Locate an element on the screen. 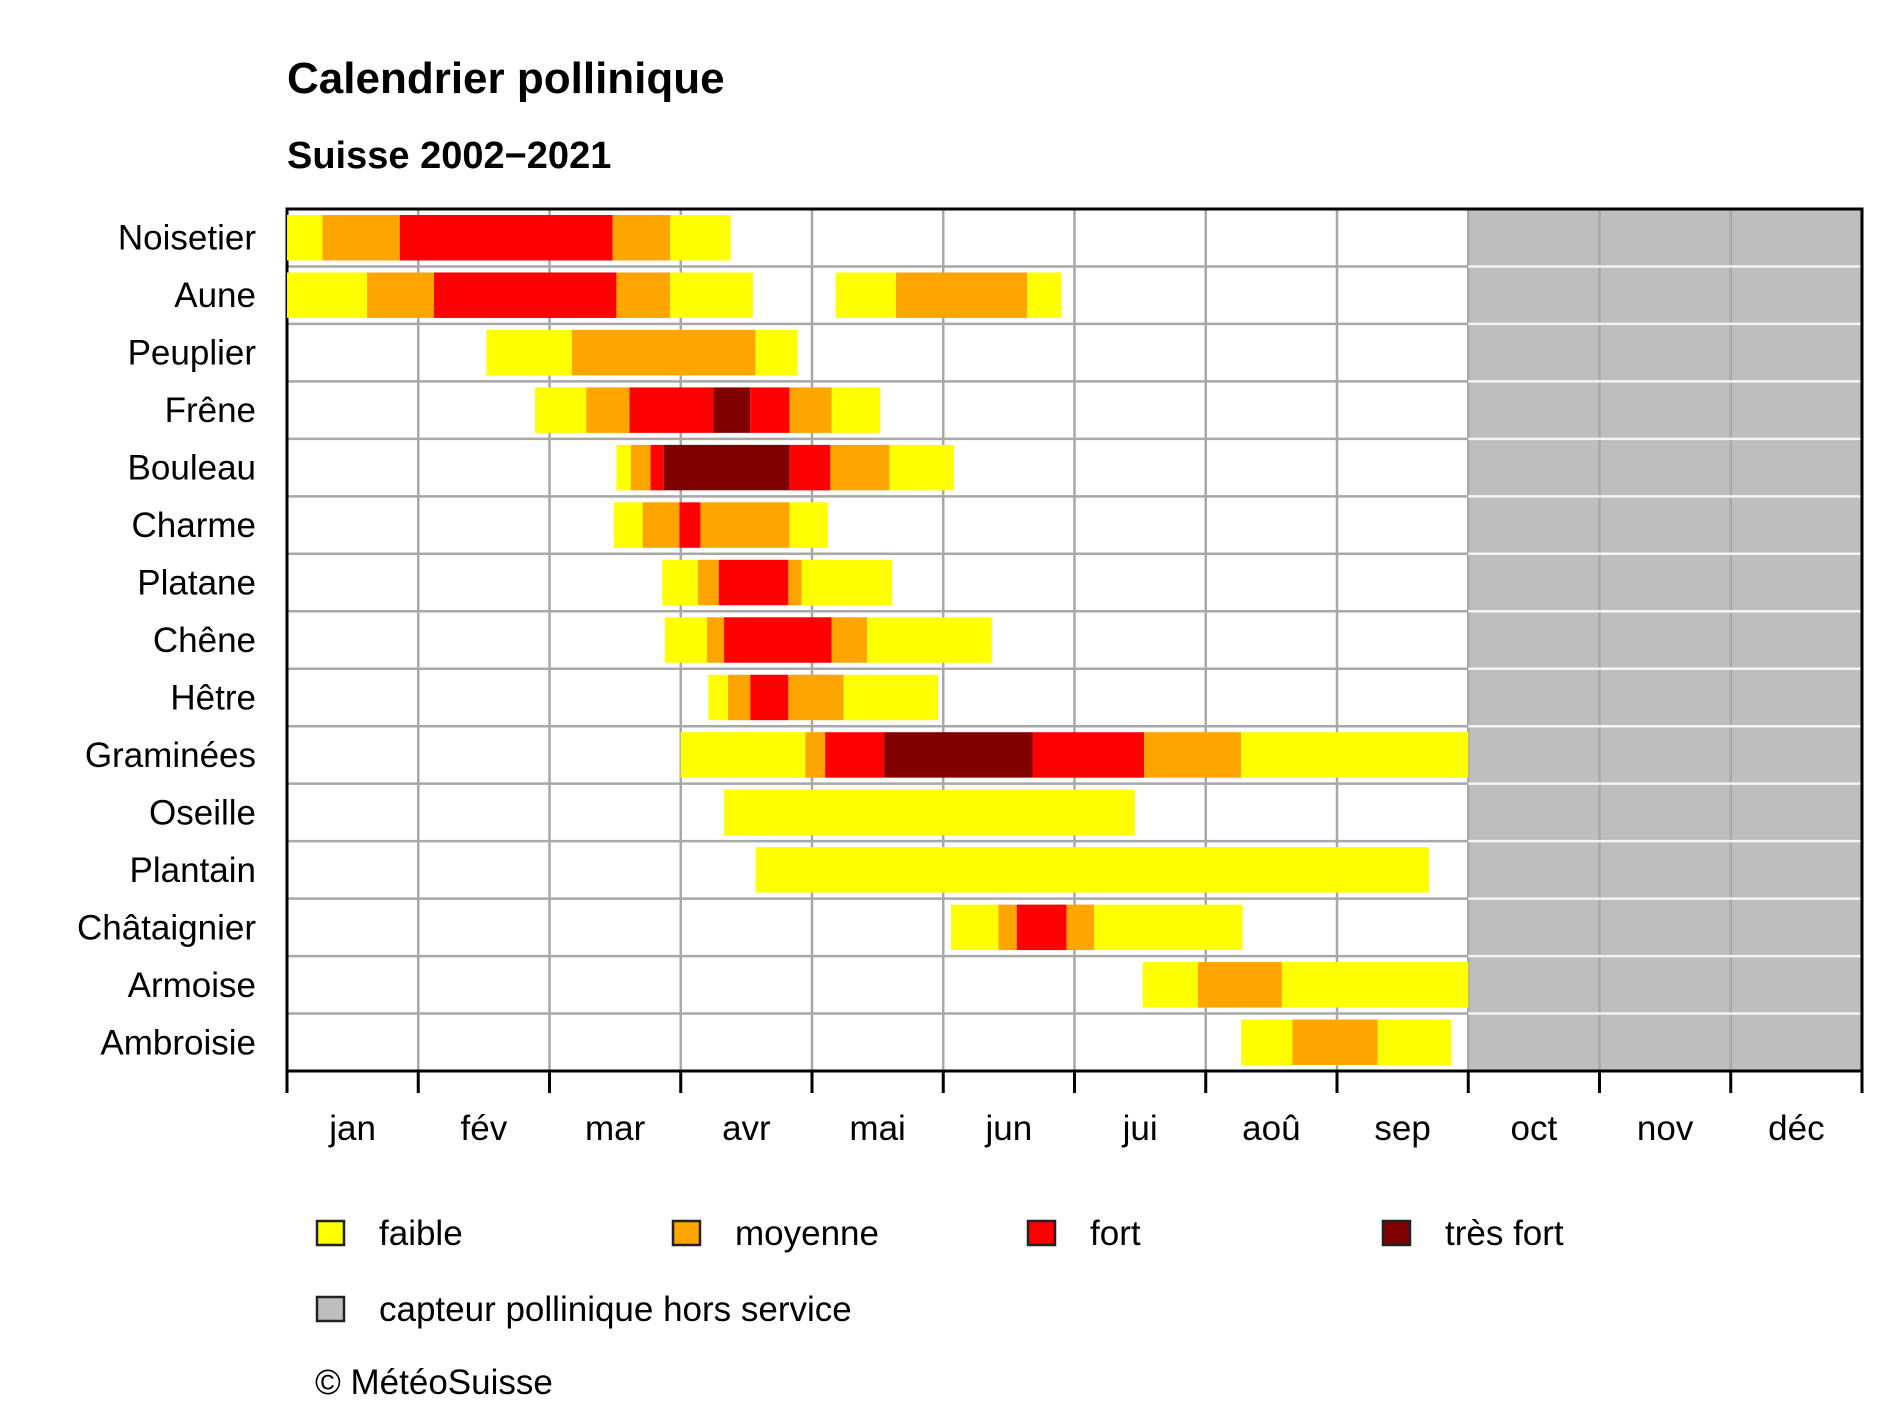  species-label: Noisetier is located at coordinates (187, 238).